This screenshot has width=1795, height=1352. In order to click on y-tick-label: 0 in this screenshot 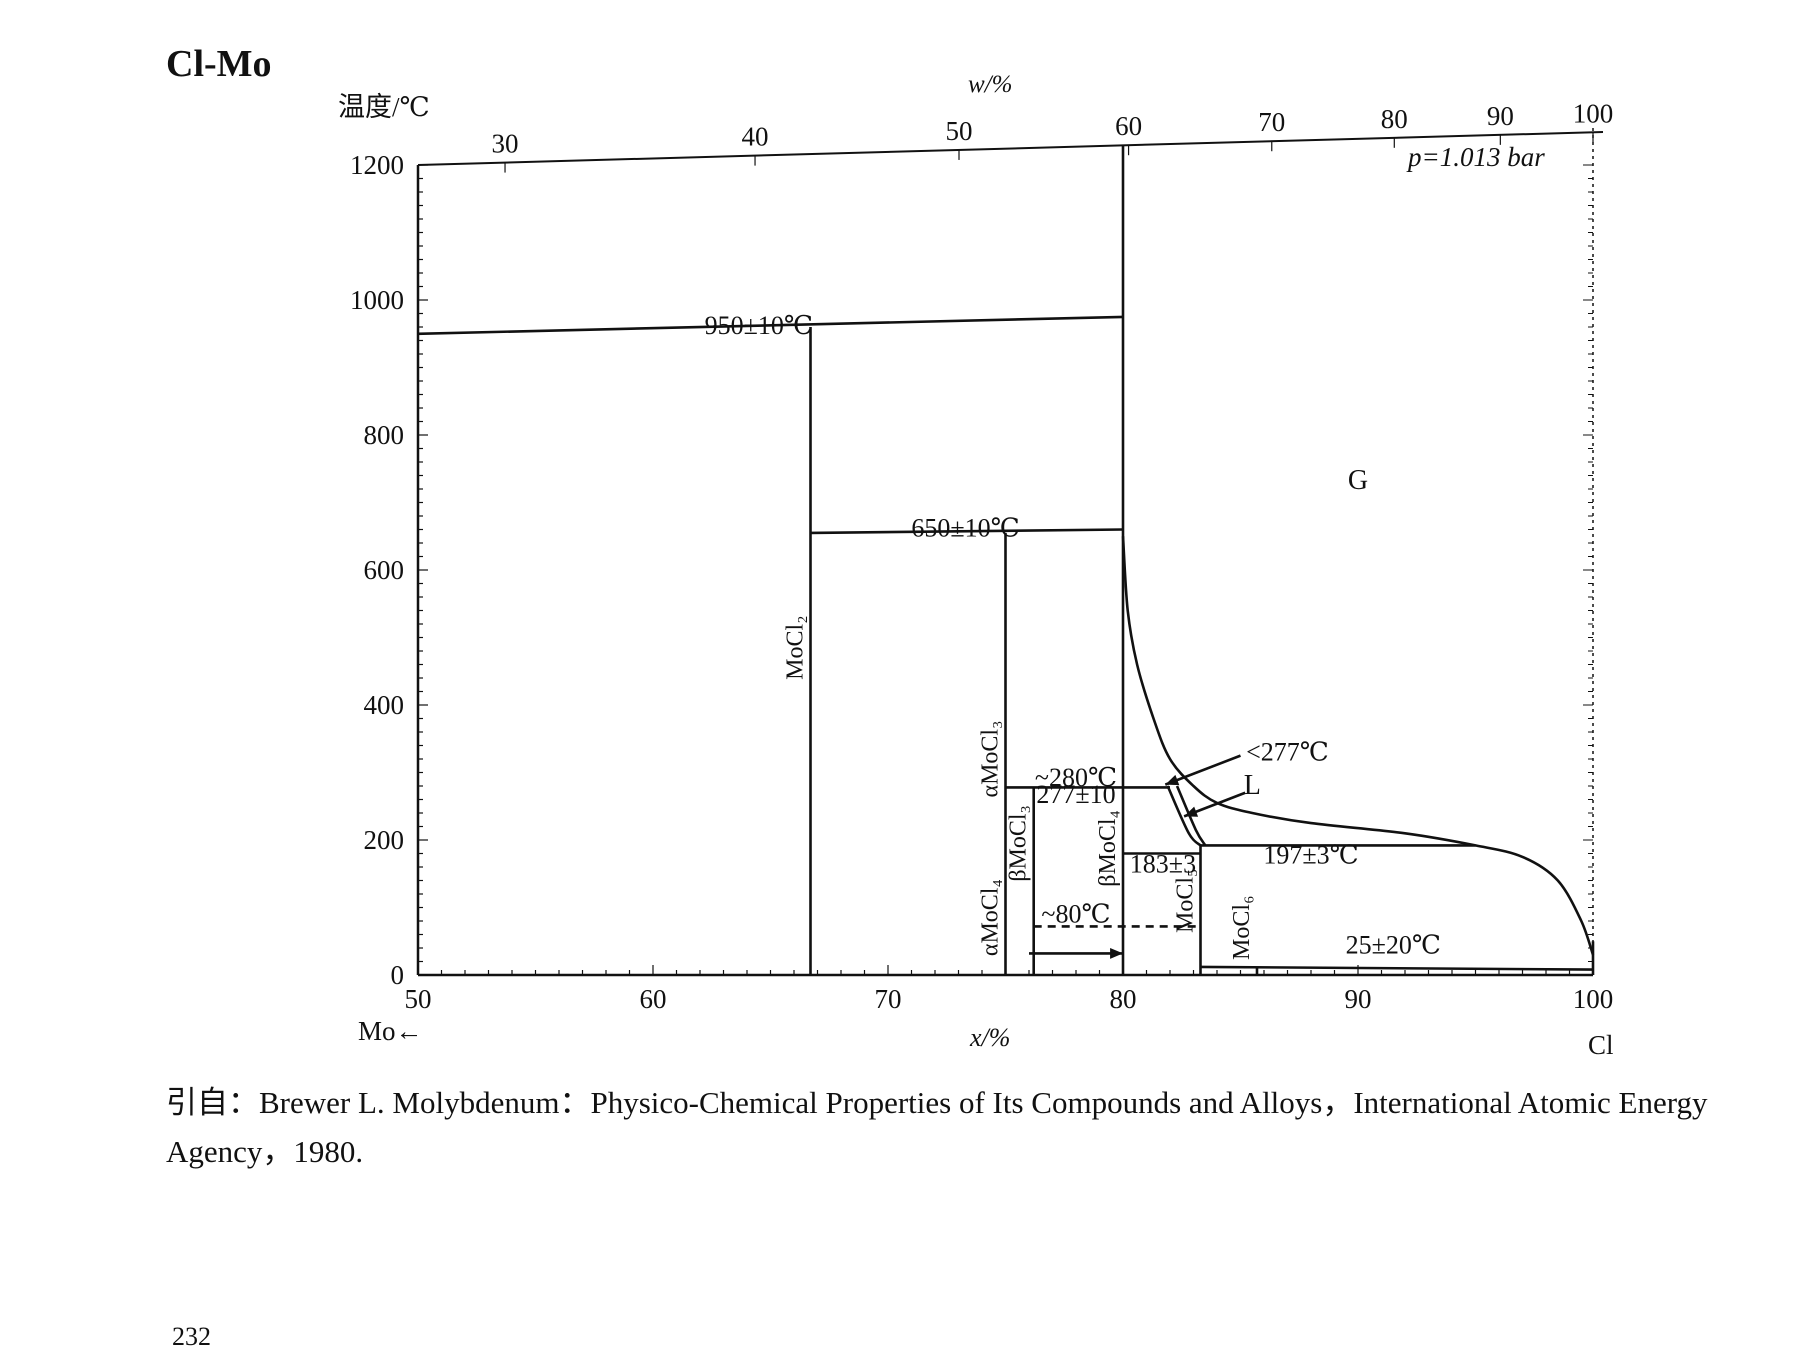, I will do `click(398, 975)`.